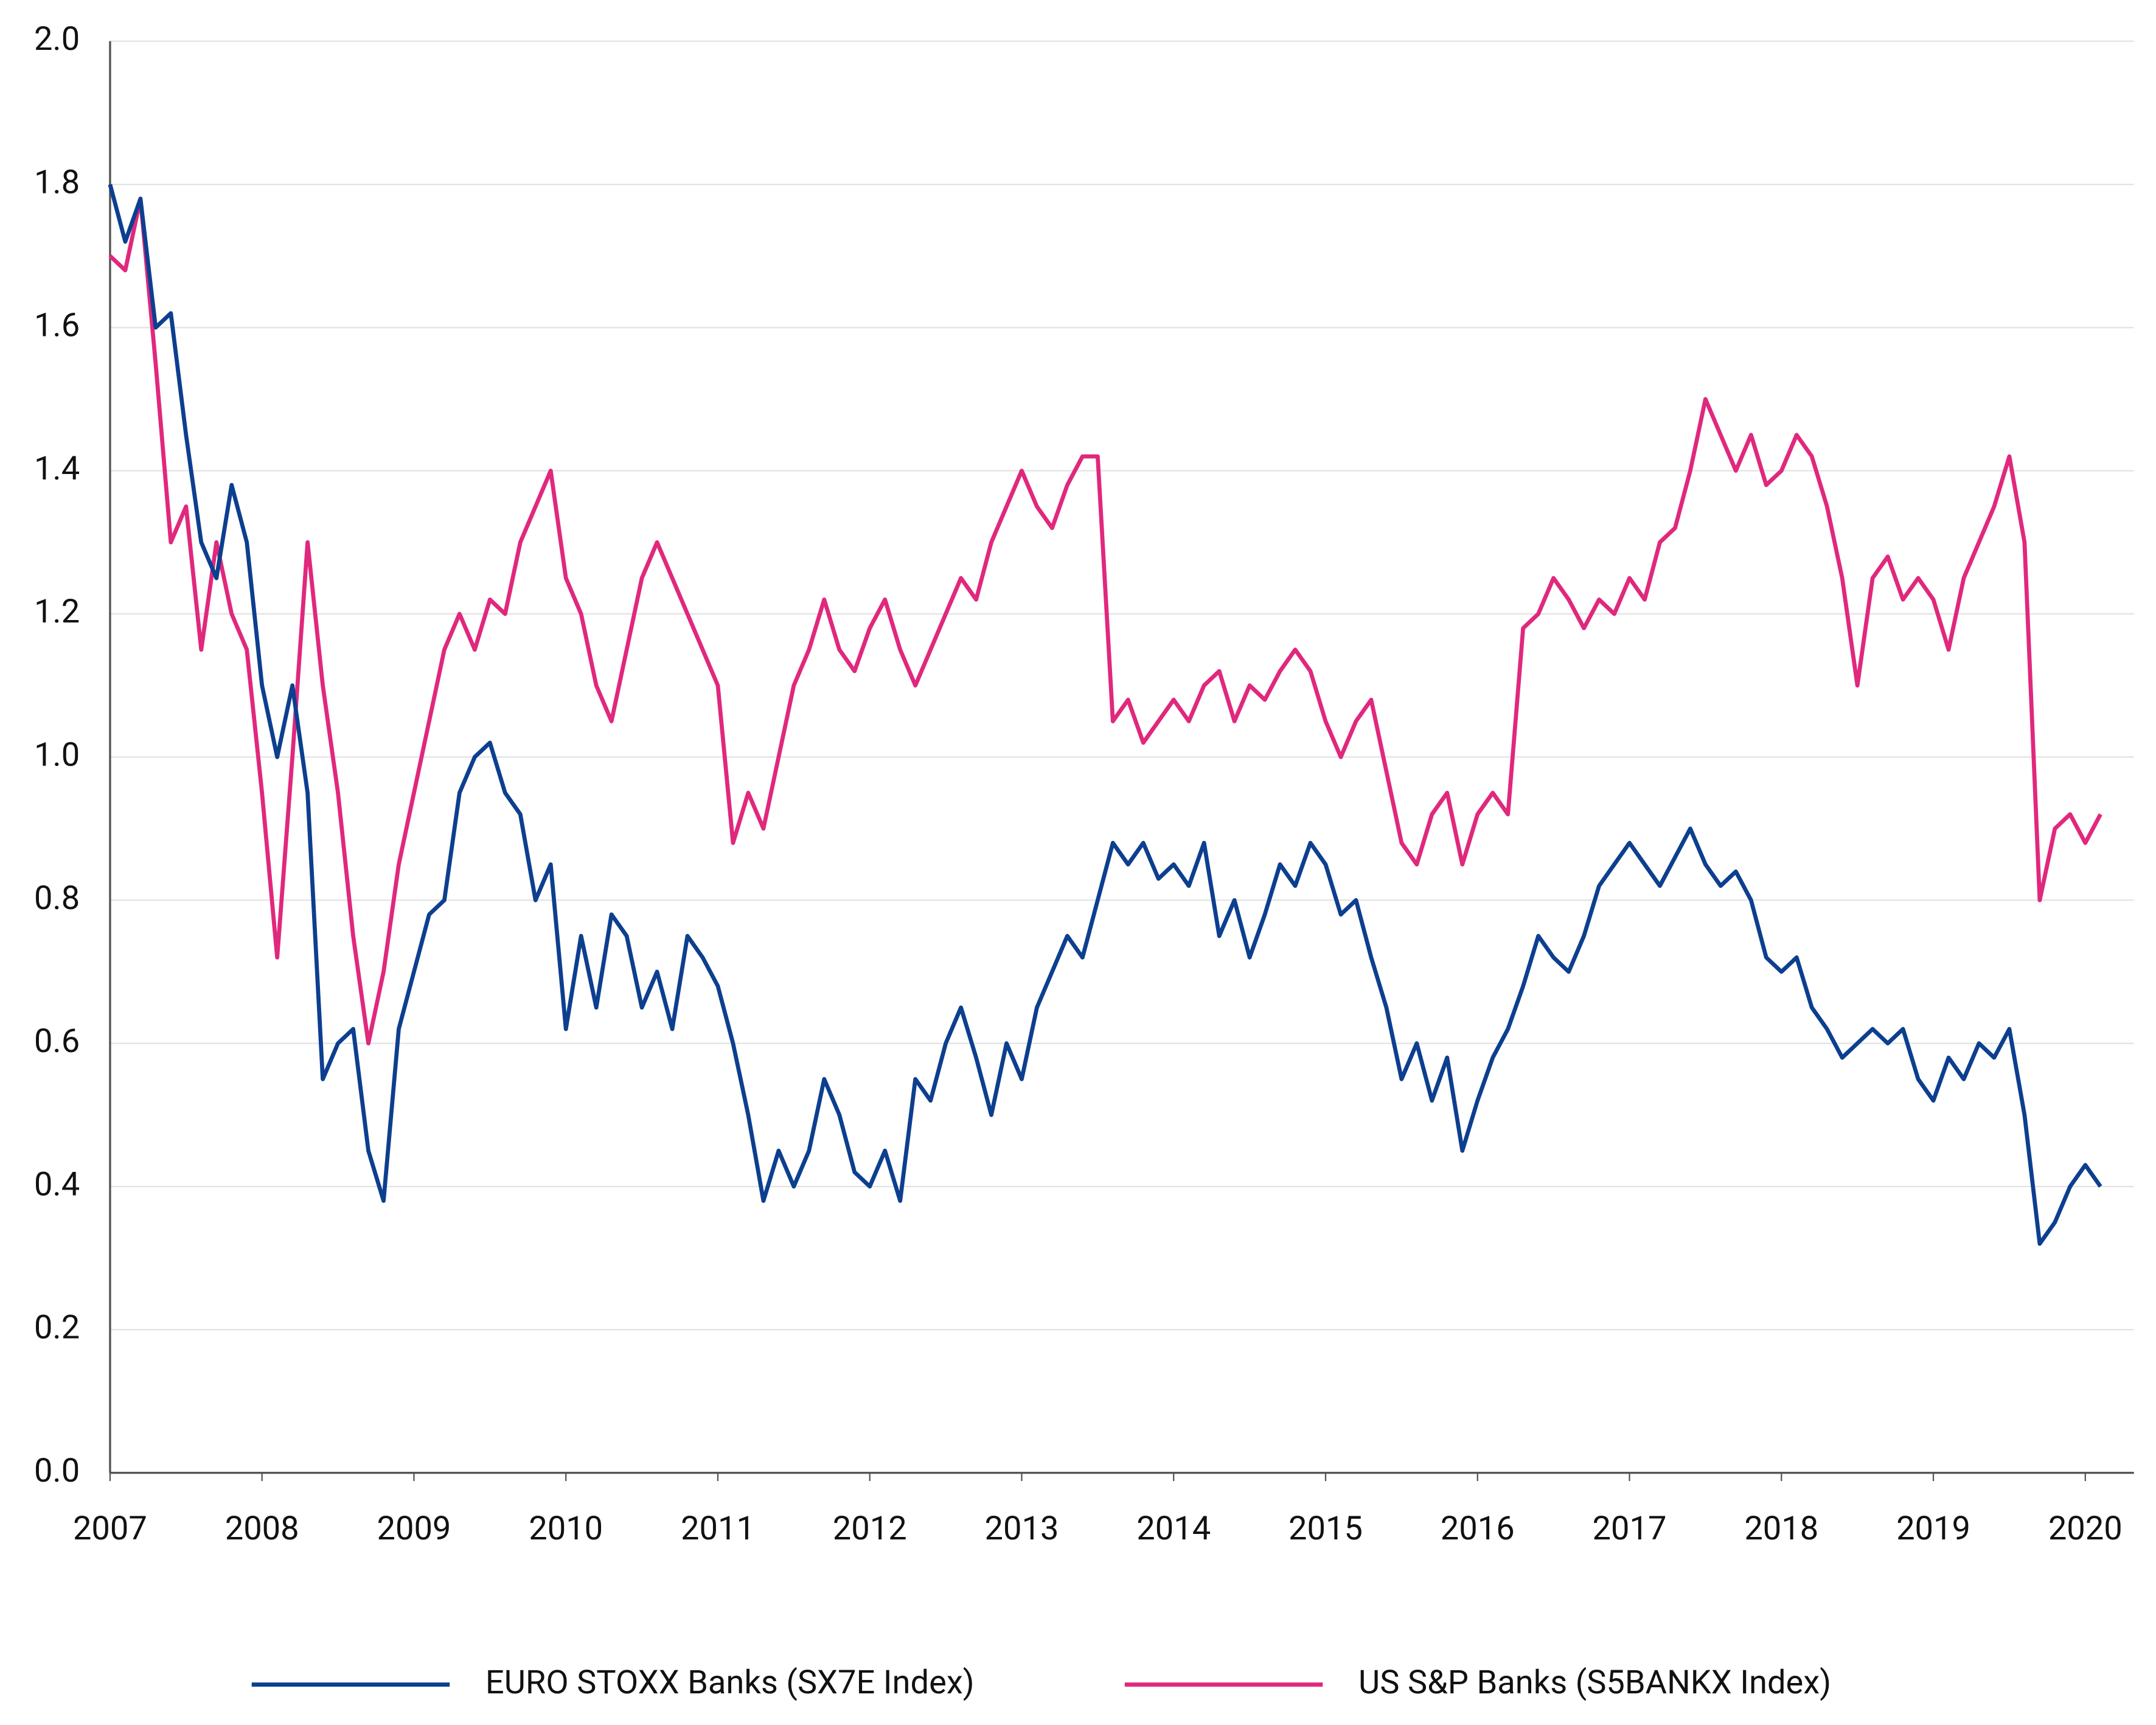 The height and width of the screenshot is (1725, 2156). I want to click on legend-label: US S&P Banks (S5BANKX Index), so click(1595, 1683).